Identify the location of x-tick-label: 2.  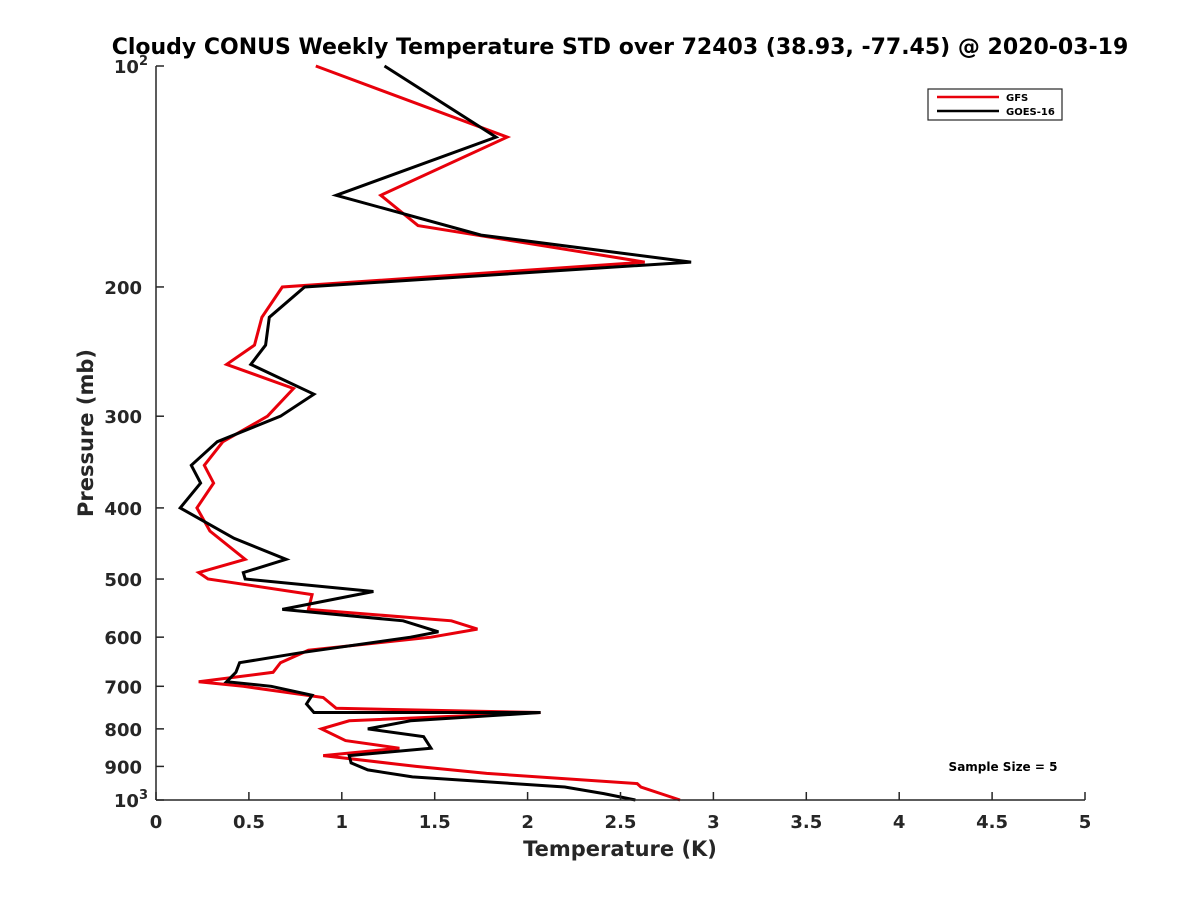
(527, 822).